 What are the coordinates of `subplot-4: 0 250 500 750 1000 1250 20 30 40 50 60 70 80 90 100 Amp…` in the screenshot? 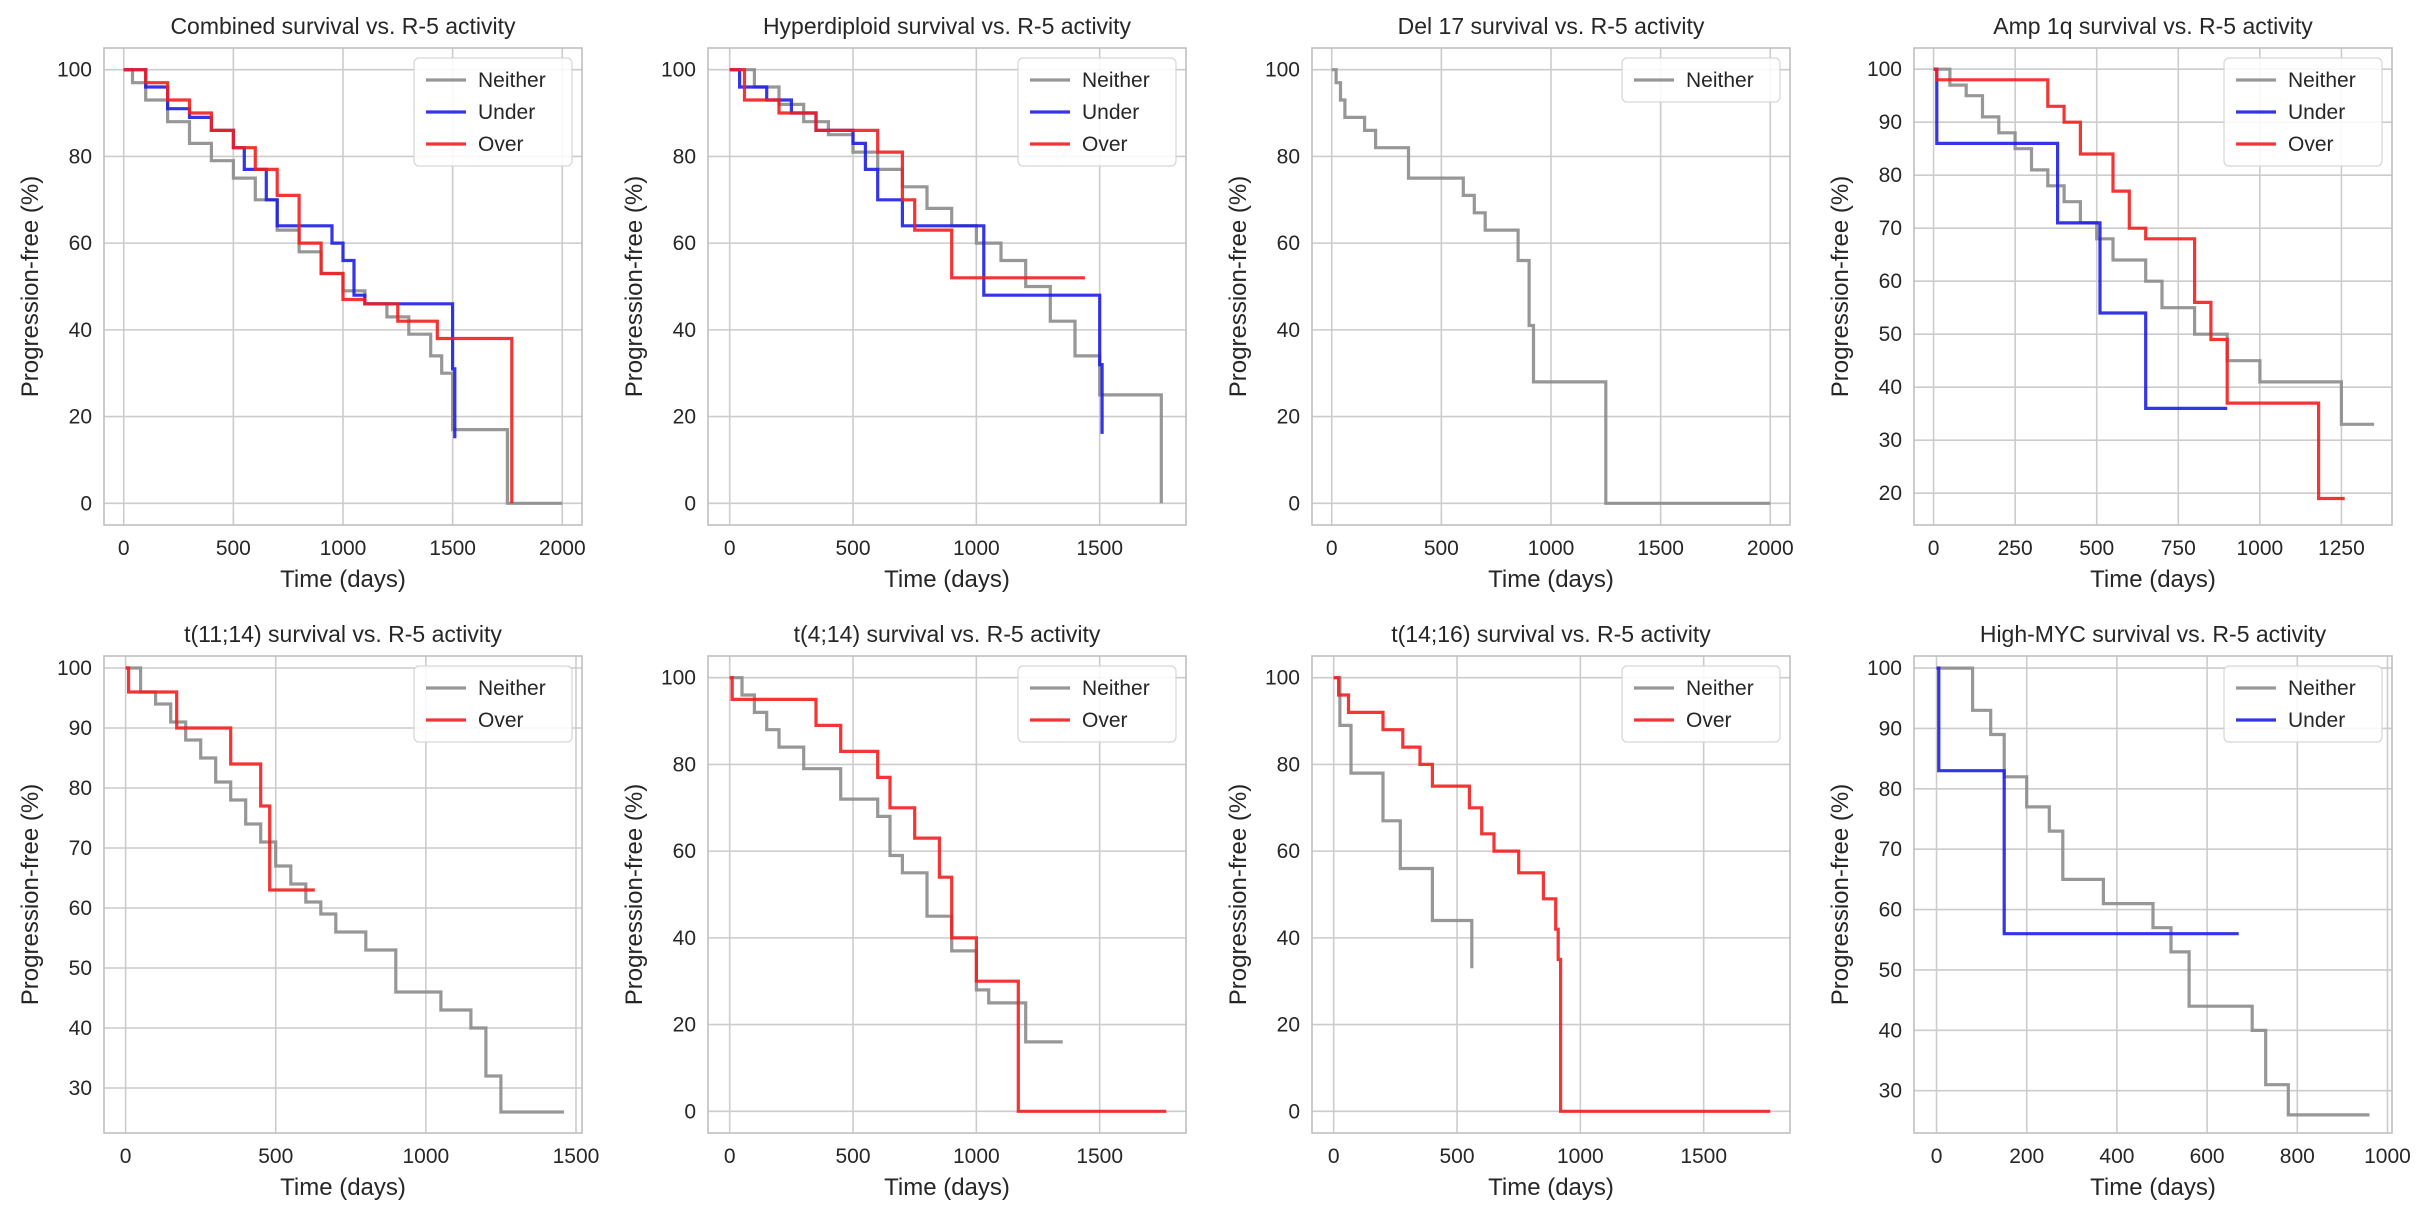 It's located at (2110, 303).